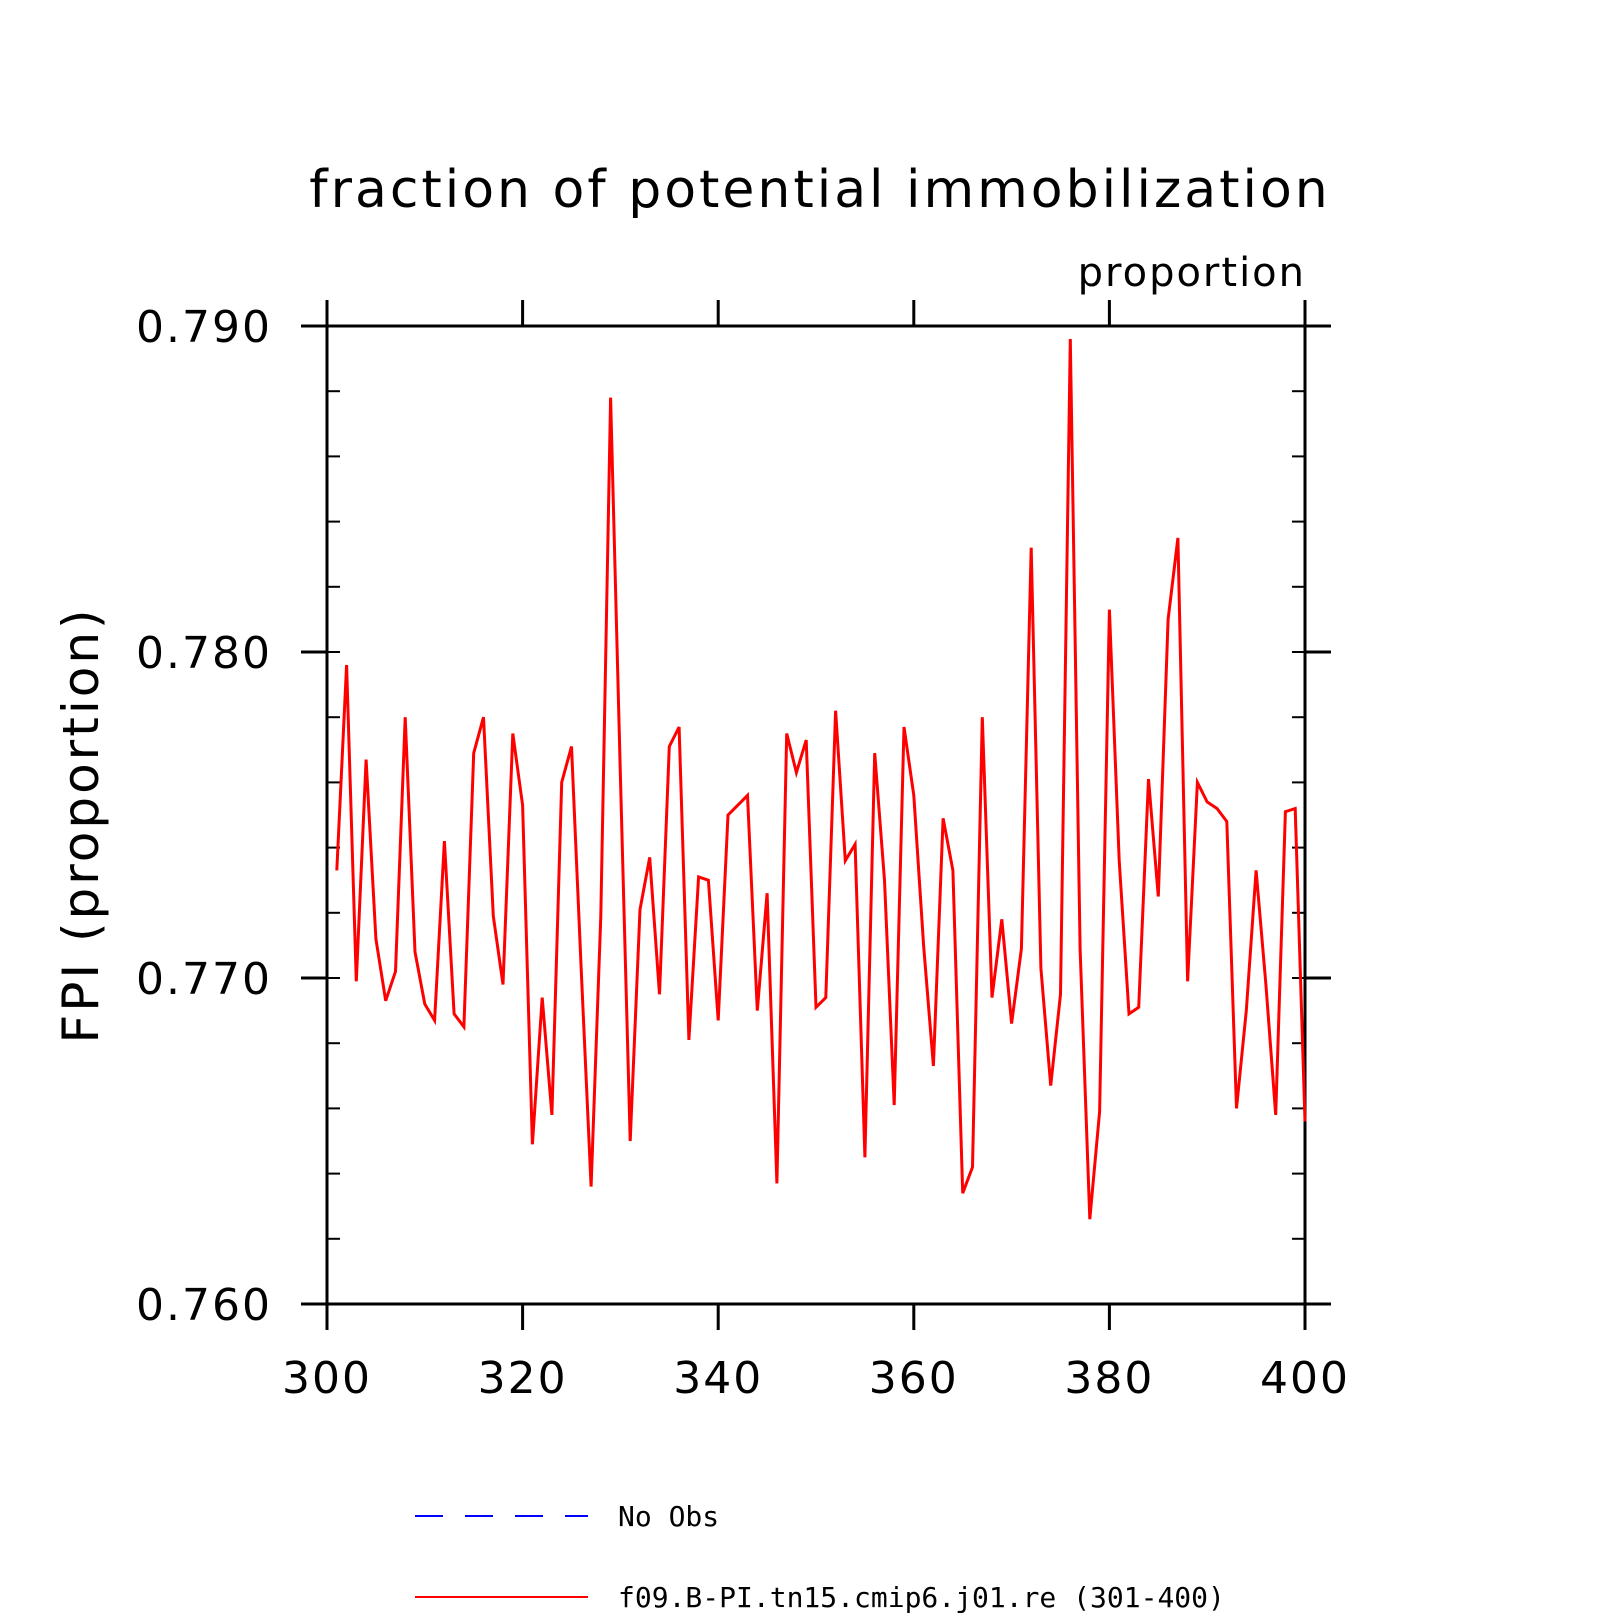  I want to click on x-tick-label: 380, so click(1109, 1378).